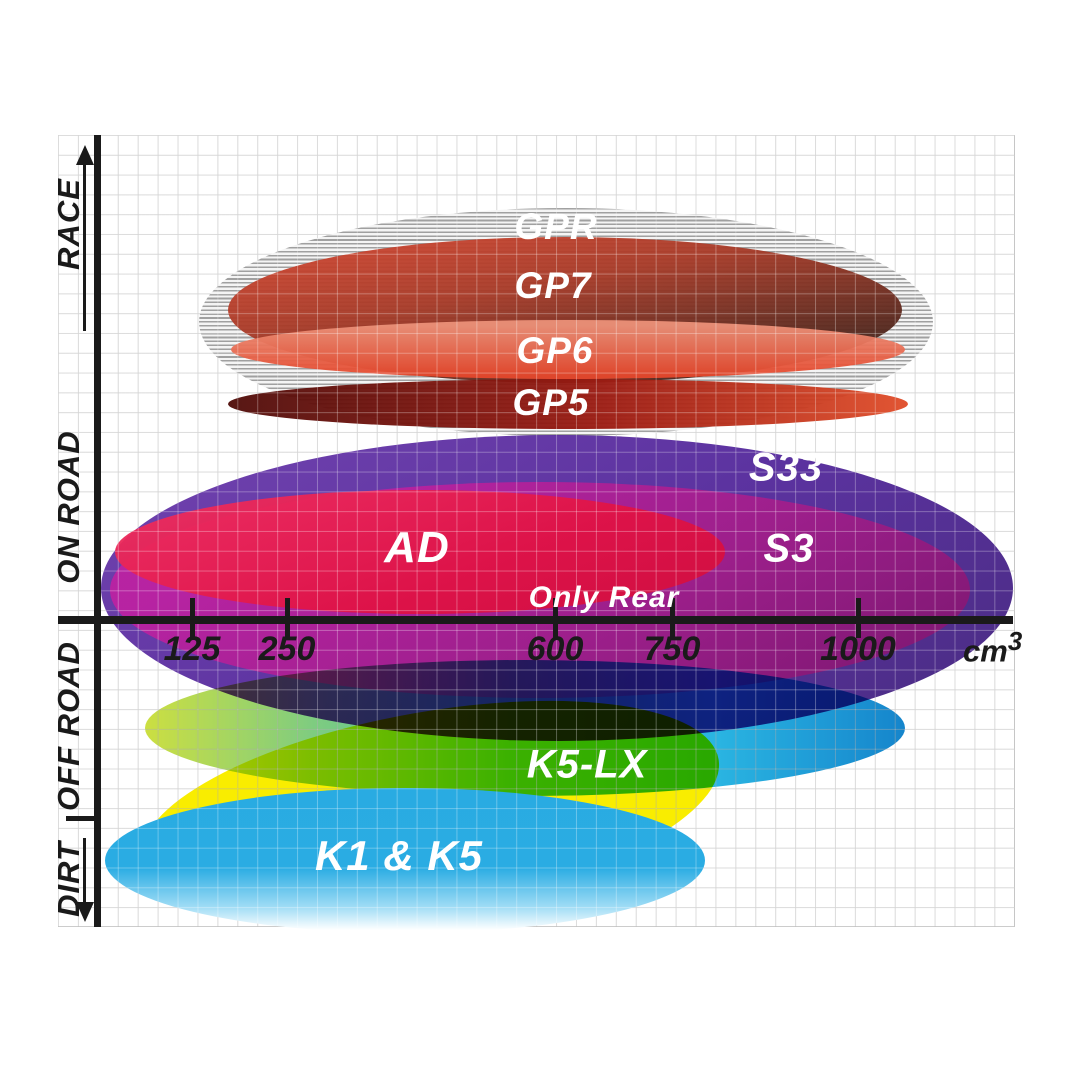  What do you see at coordinates (672, 649) in the screenshot?
I see `x-tick-label-750: 750` at bounding box center [672, 649].